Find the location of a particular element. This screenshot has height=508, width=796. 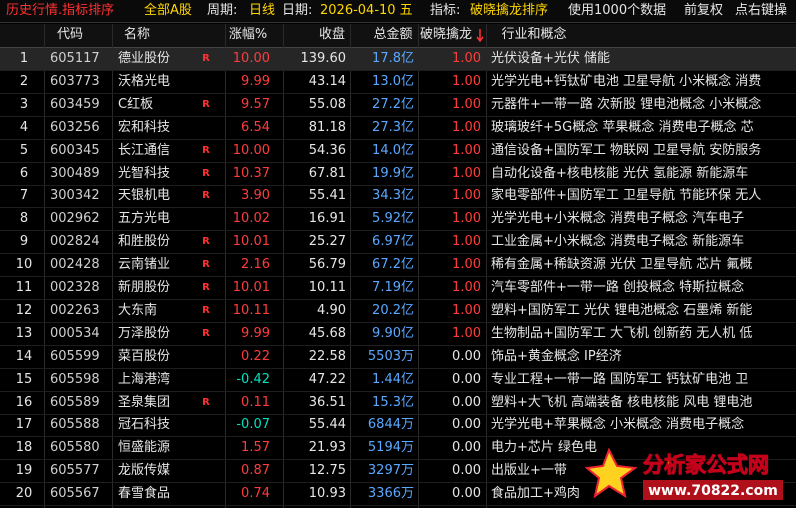

change-pct: 10.11 is located at coordinates (251, 310).